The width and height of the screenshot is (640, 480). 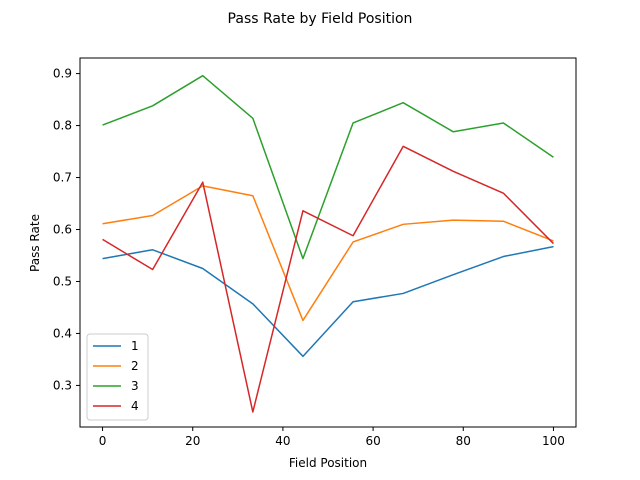 I want to click on x-axis-label: Field Position, so click(x=328, y=463).